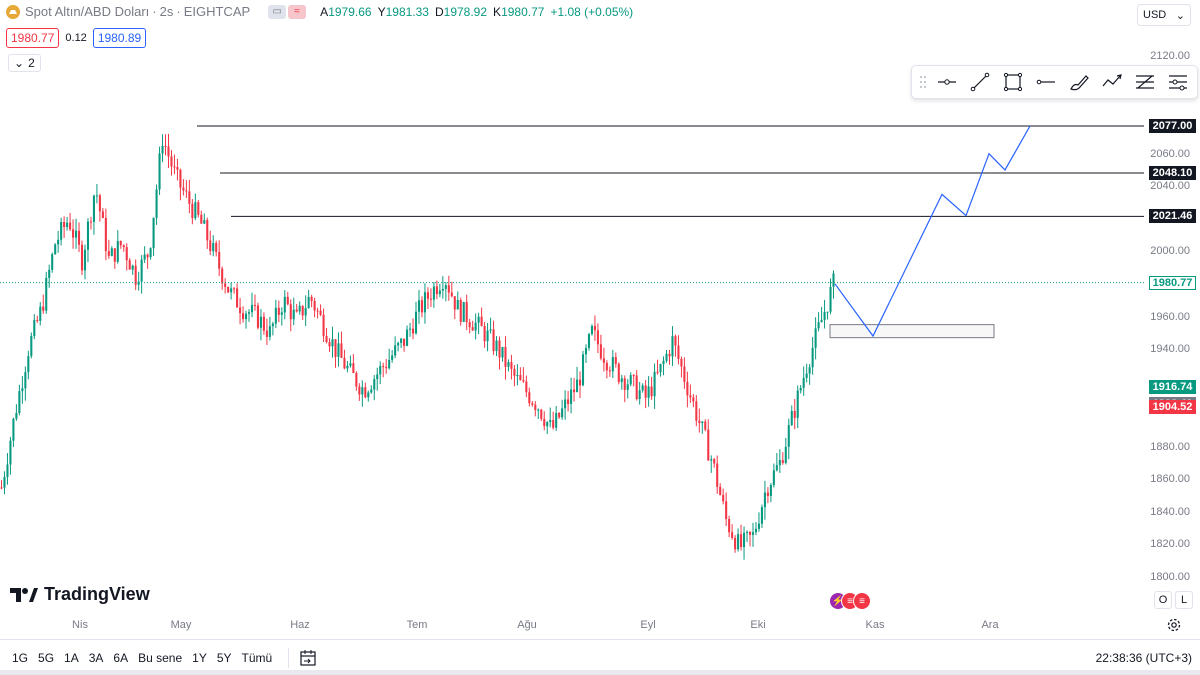 Image resolution: width=1200 pixels, height=675 pixels. What do you see at coordinates (1177, 82) in the screenshot?
I see `settings-lines-icon` at bounding box center [1177, 82].